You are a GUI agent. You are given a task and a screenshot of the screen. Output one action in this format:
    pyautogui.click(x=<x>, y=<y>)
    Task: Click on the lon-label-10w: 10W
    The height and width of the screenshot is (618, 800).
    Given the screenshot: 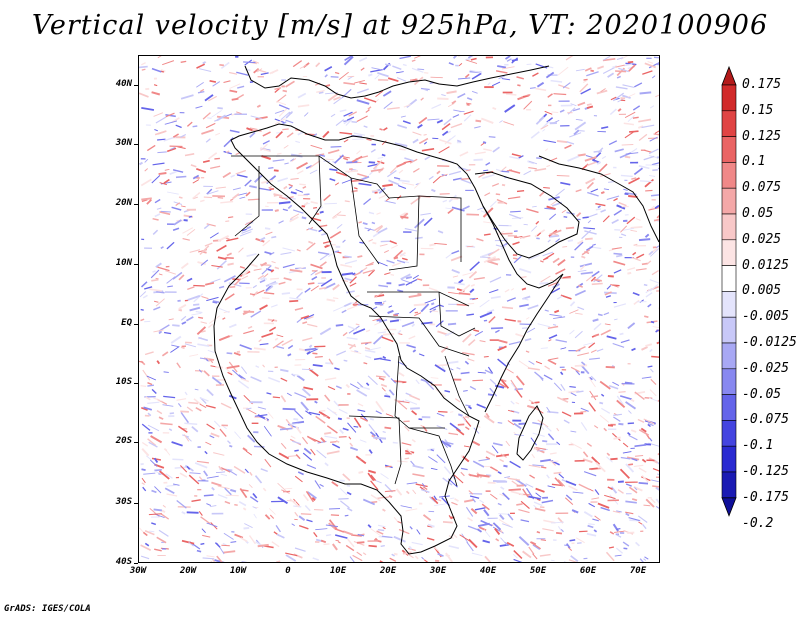 What is the action you would take?
    pyautogui.click(x=238, y=571)
    